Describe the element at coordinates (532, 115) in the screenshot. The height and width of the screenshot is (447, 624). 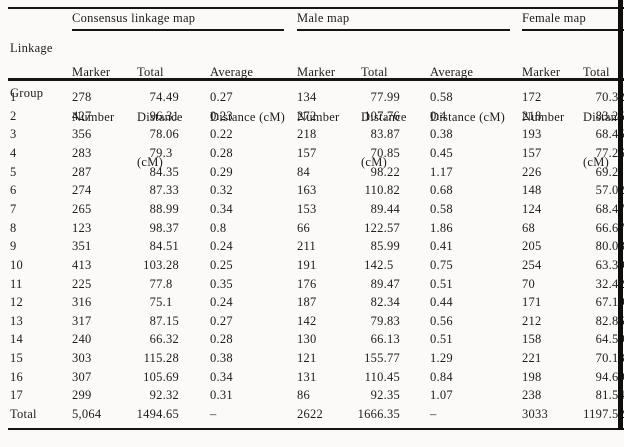
I see `female-marker-number-cell: 218` at that location.